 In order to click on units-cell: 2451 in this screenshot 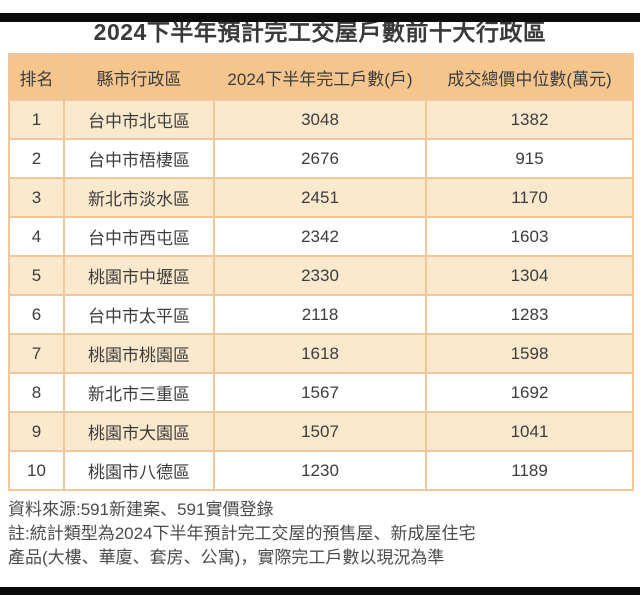, I will do `click(320, 197)`.